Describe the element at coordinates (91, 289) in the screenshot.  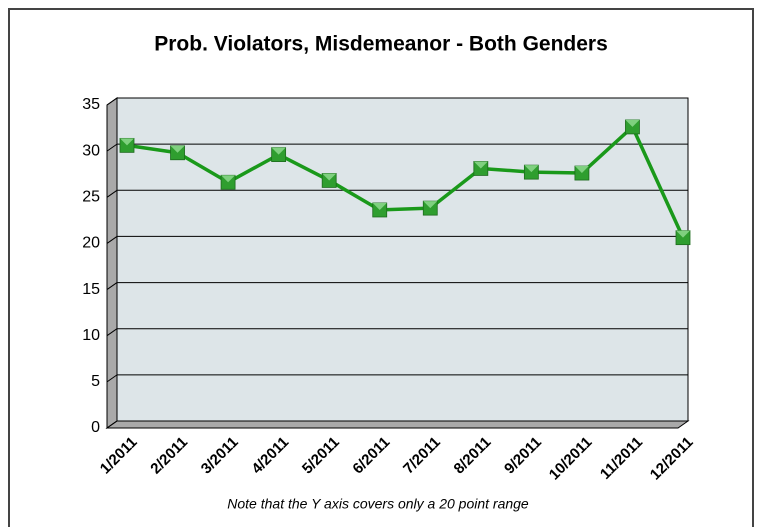
I see `y-tick-label: 15` at that location.